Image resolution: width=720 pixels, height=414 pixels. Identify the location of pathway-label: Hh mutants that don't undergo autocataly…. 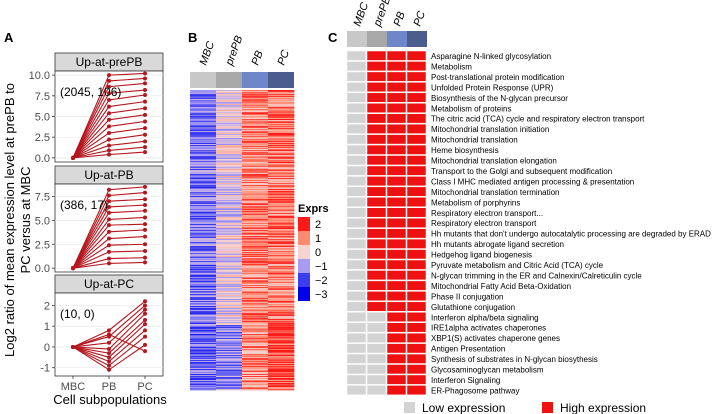
(571, 234).